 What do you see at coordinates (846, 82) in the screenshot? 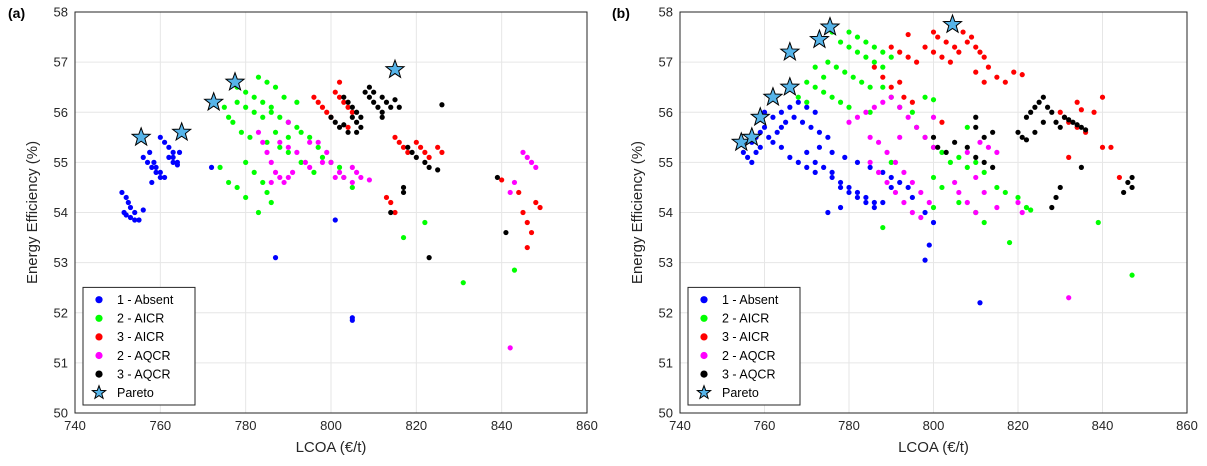
I see `series-pareto` at bounding box center [846, 82].